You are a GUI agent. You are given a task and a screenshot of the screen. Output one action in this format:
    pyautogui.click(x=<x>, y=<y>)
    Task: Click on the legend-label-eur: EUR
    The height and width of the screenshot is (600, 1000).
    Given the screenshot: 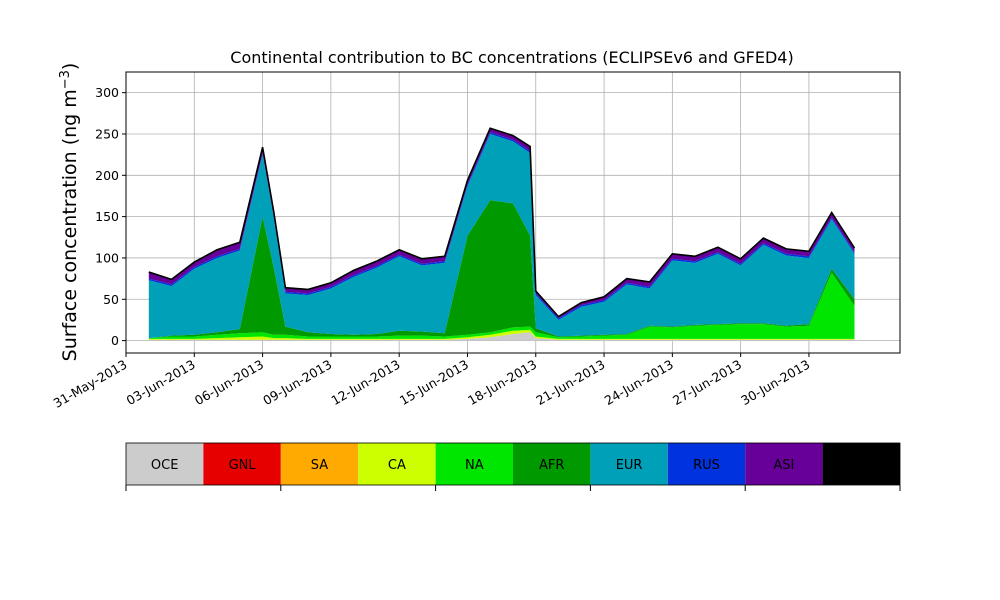 What is the action you would take?
    pyautogui.click(x=629, y=465)
    